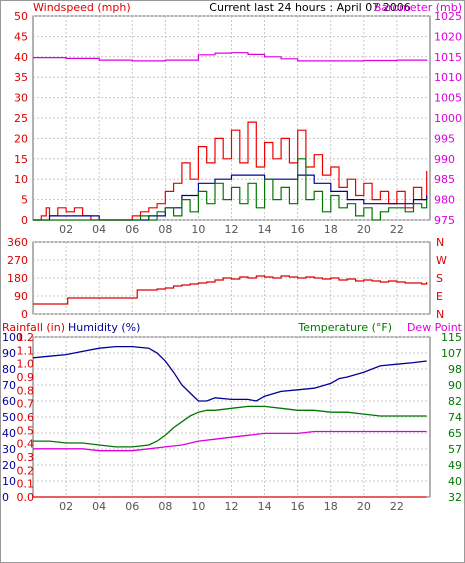 The height and width of the screenshot is (563, 465). What do you see at coordinates (444, 220) in the screenshot?
I see `y-tick-label: 975` at bounding box center [444, 220].